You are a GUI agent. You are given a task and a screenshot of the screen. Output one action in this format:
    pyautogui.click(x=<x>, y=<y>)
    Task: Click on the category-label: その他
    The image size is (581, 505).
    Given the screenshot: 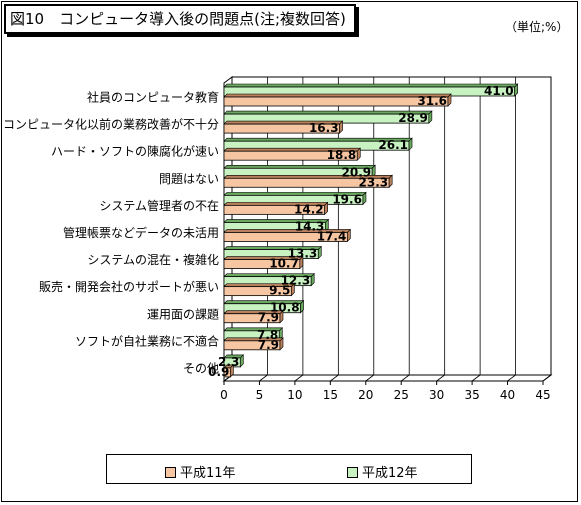 What is the action you would take?
    pyautogui.click(x=201, y=368)
    